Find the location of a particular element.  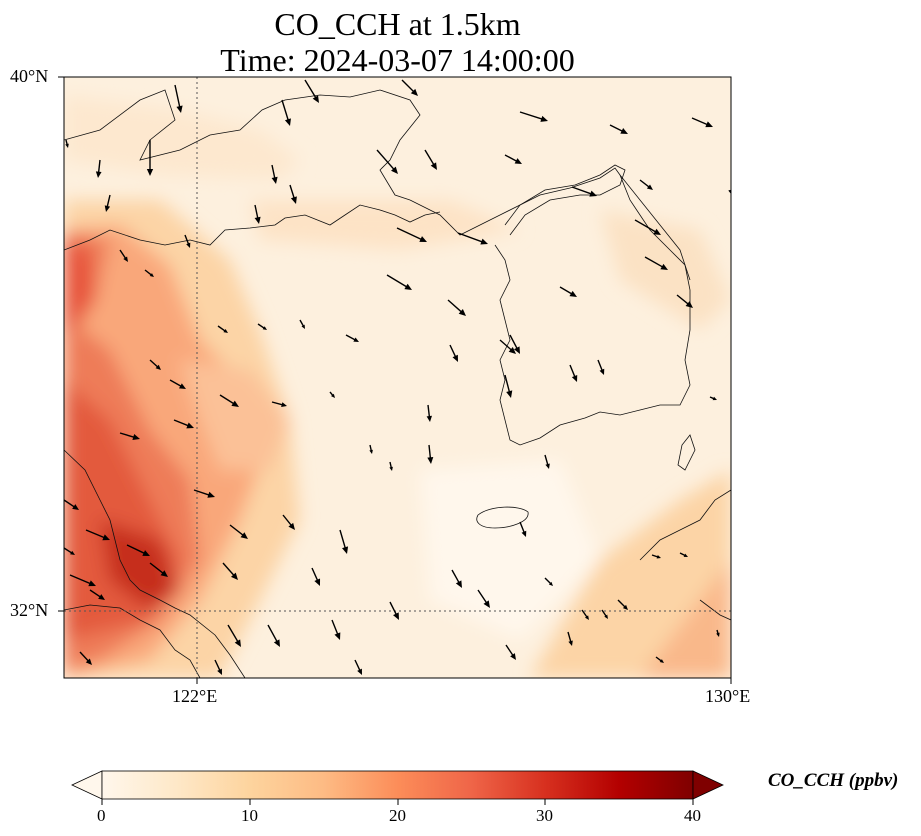

coastline-bohai-north is located at coordinates (242, 145).